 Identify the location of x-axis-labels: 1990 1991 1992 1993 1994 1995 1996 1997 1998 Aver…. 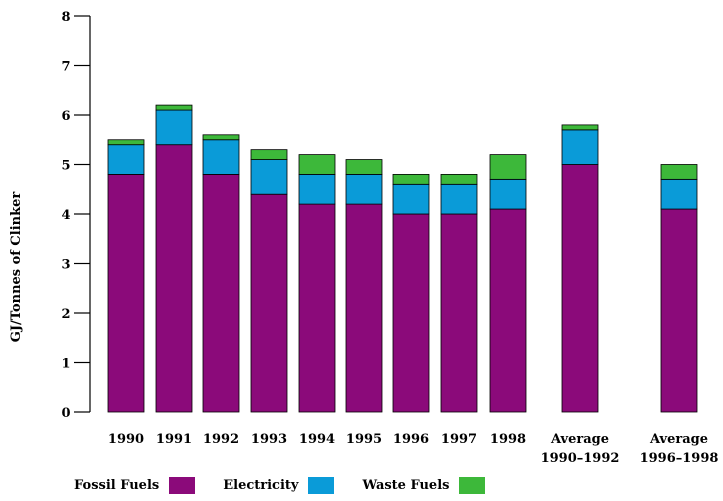
(413, 449).